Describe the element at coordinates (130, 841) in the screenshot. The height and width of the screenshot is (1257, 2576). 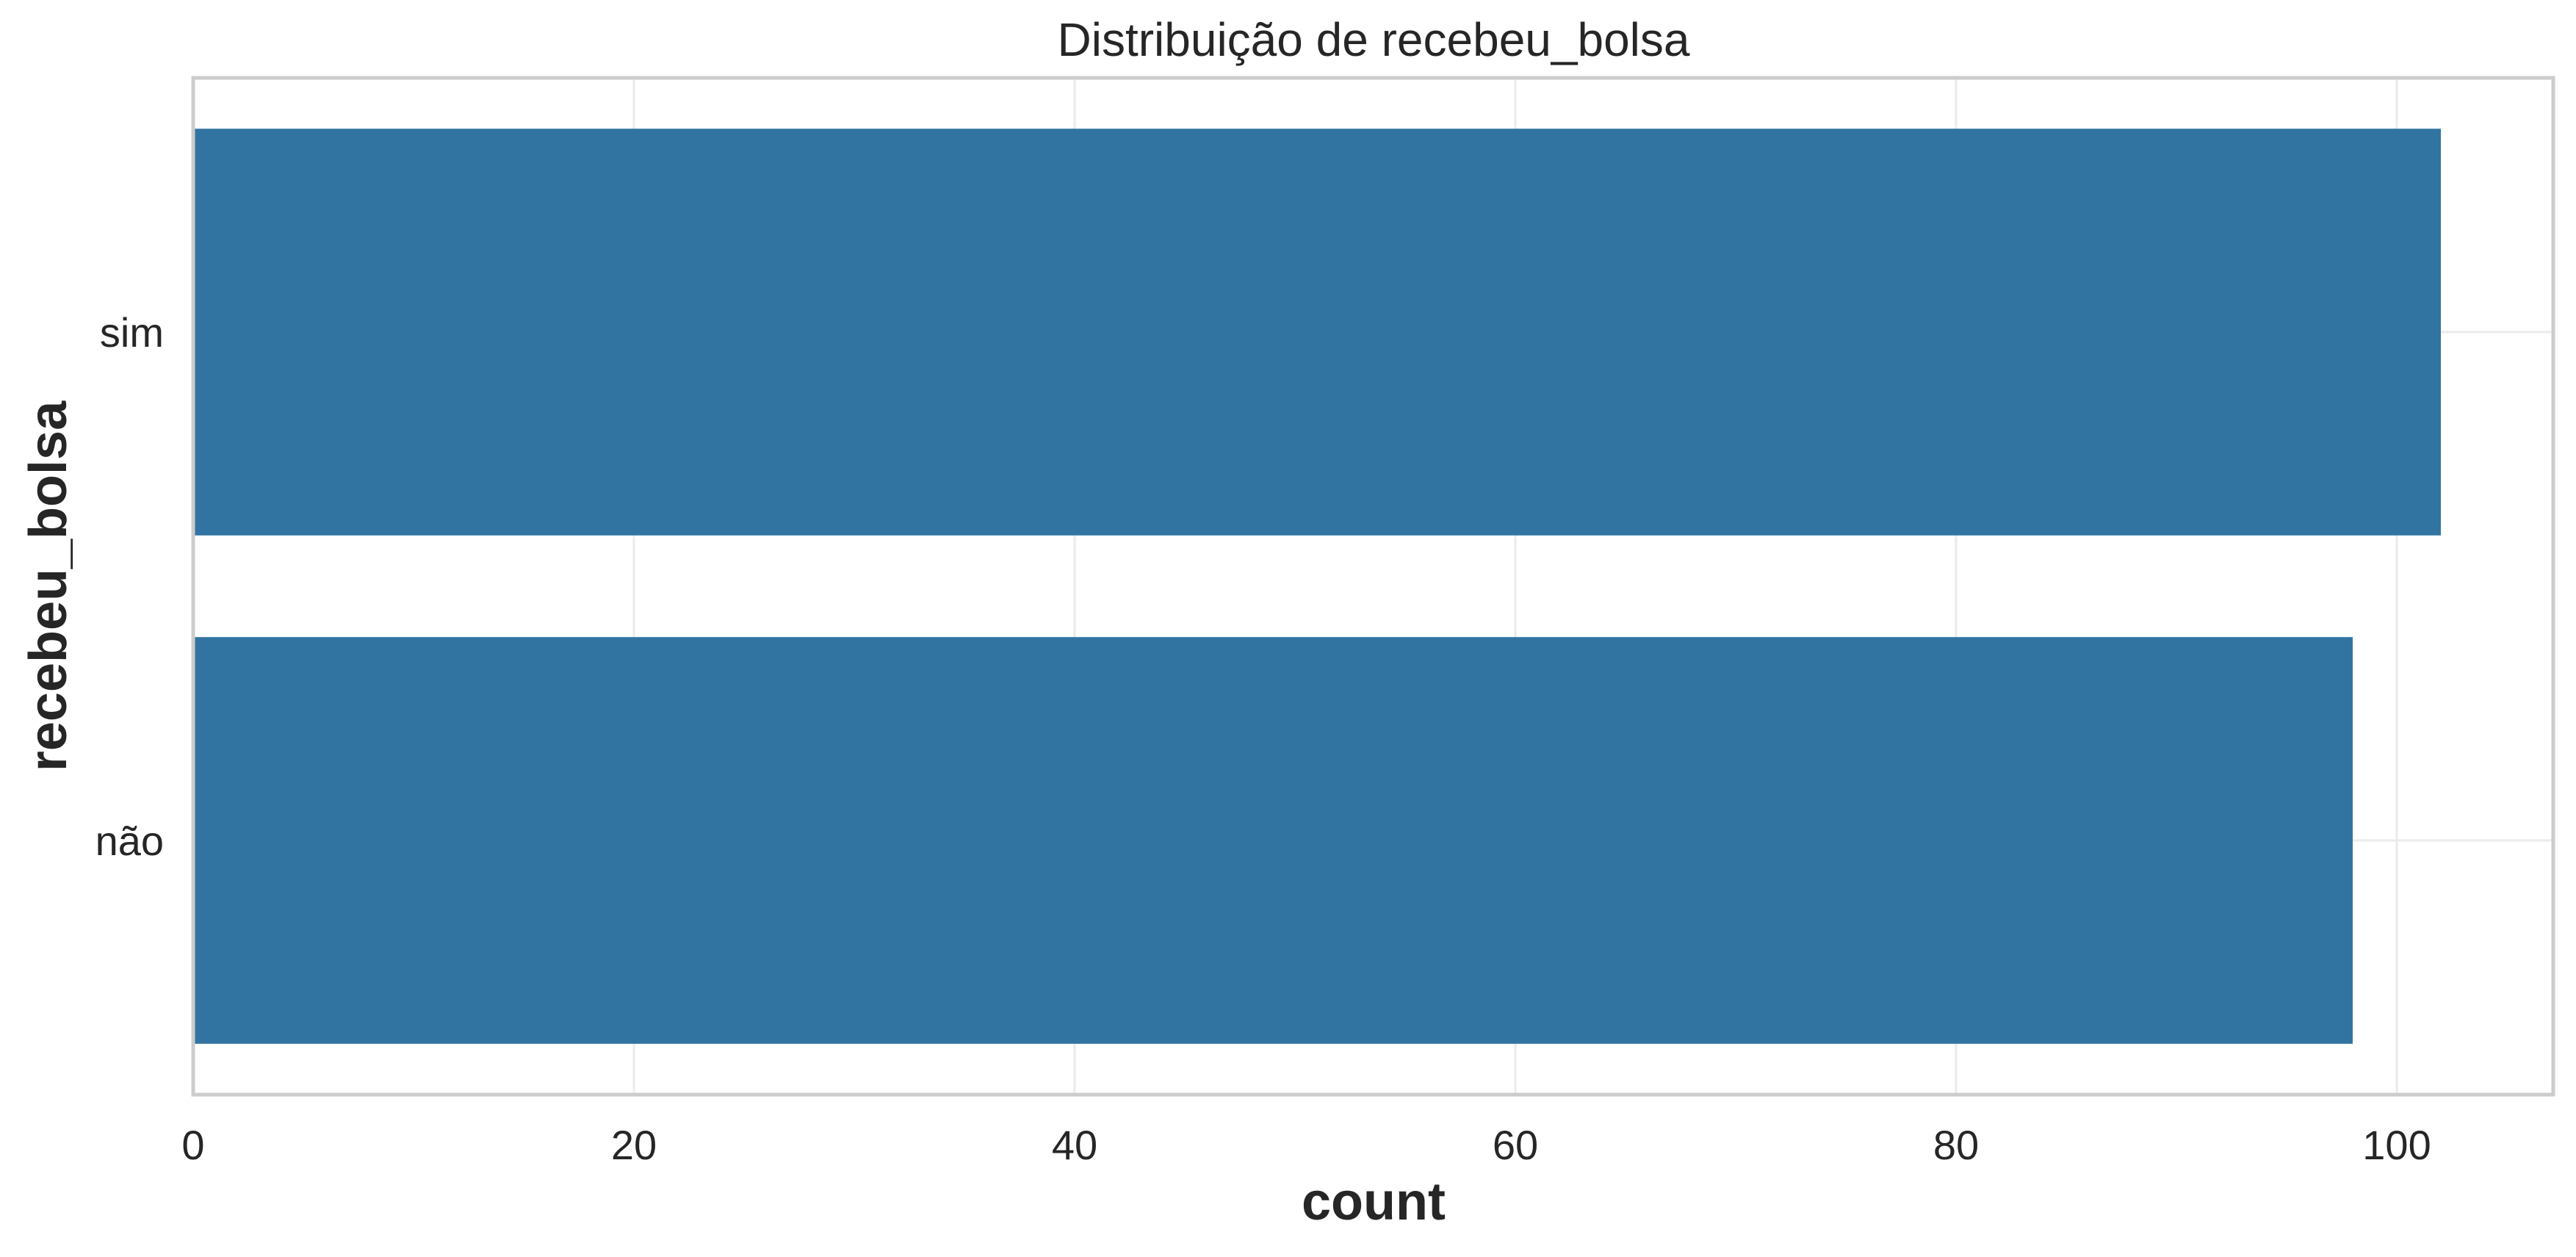
I see `y-tick-label: não` at that location.